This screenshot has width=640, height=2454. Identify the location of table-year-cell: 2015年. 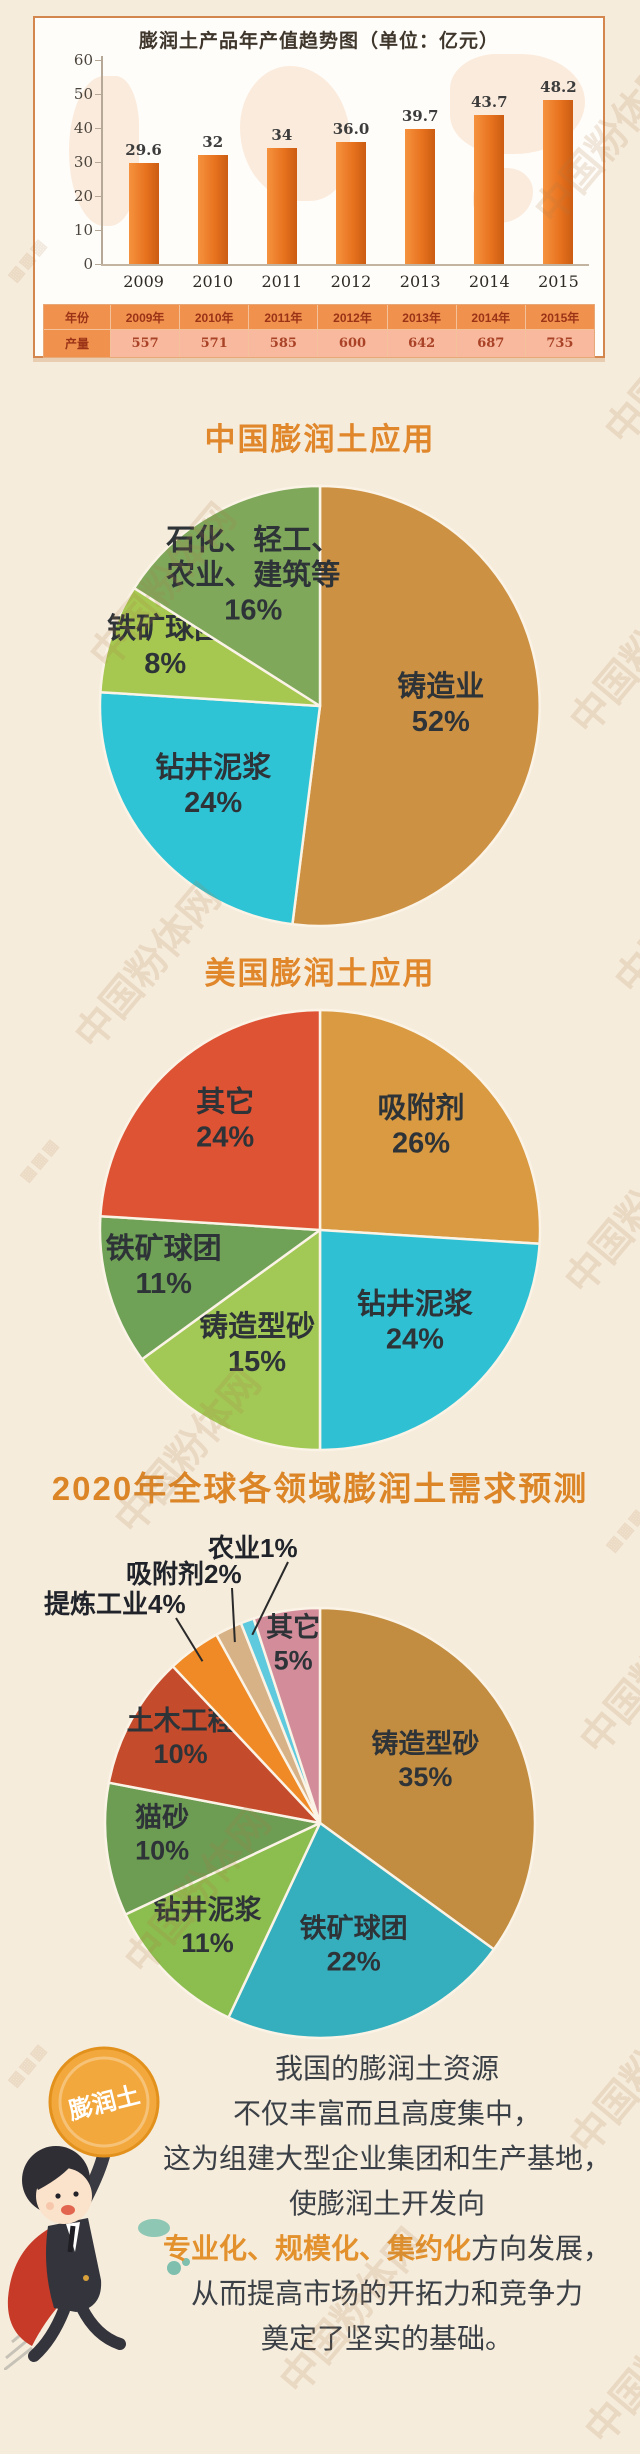
(559, 317).